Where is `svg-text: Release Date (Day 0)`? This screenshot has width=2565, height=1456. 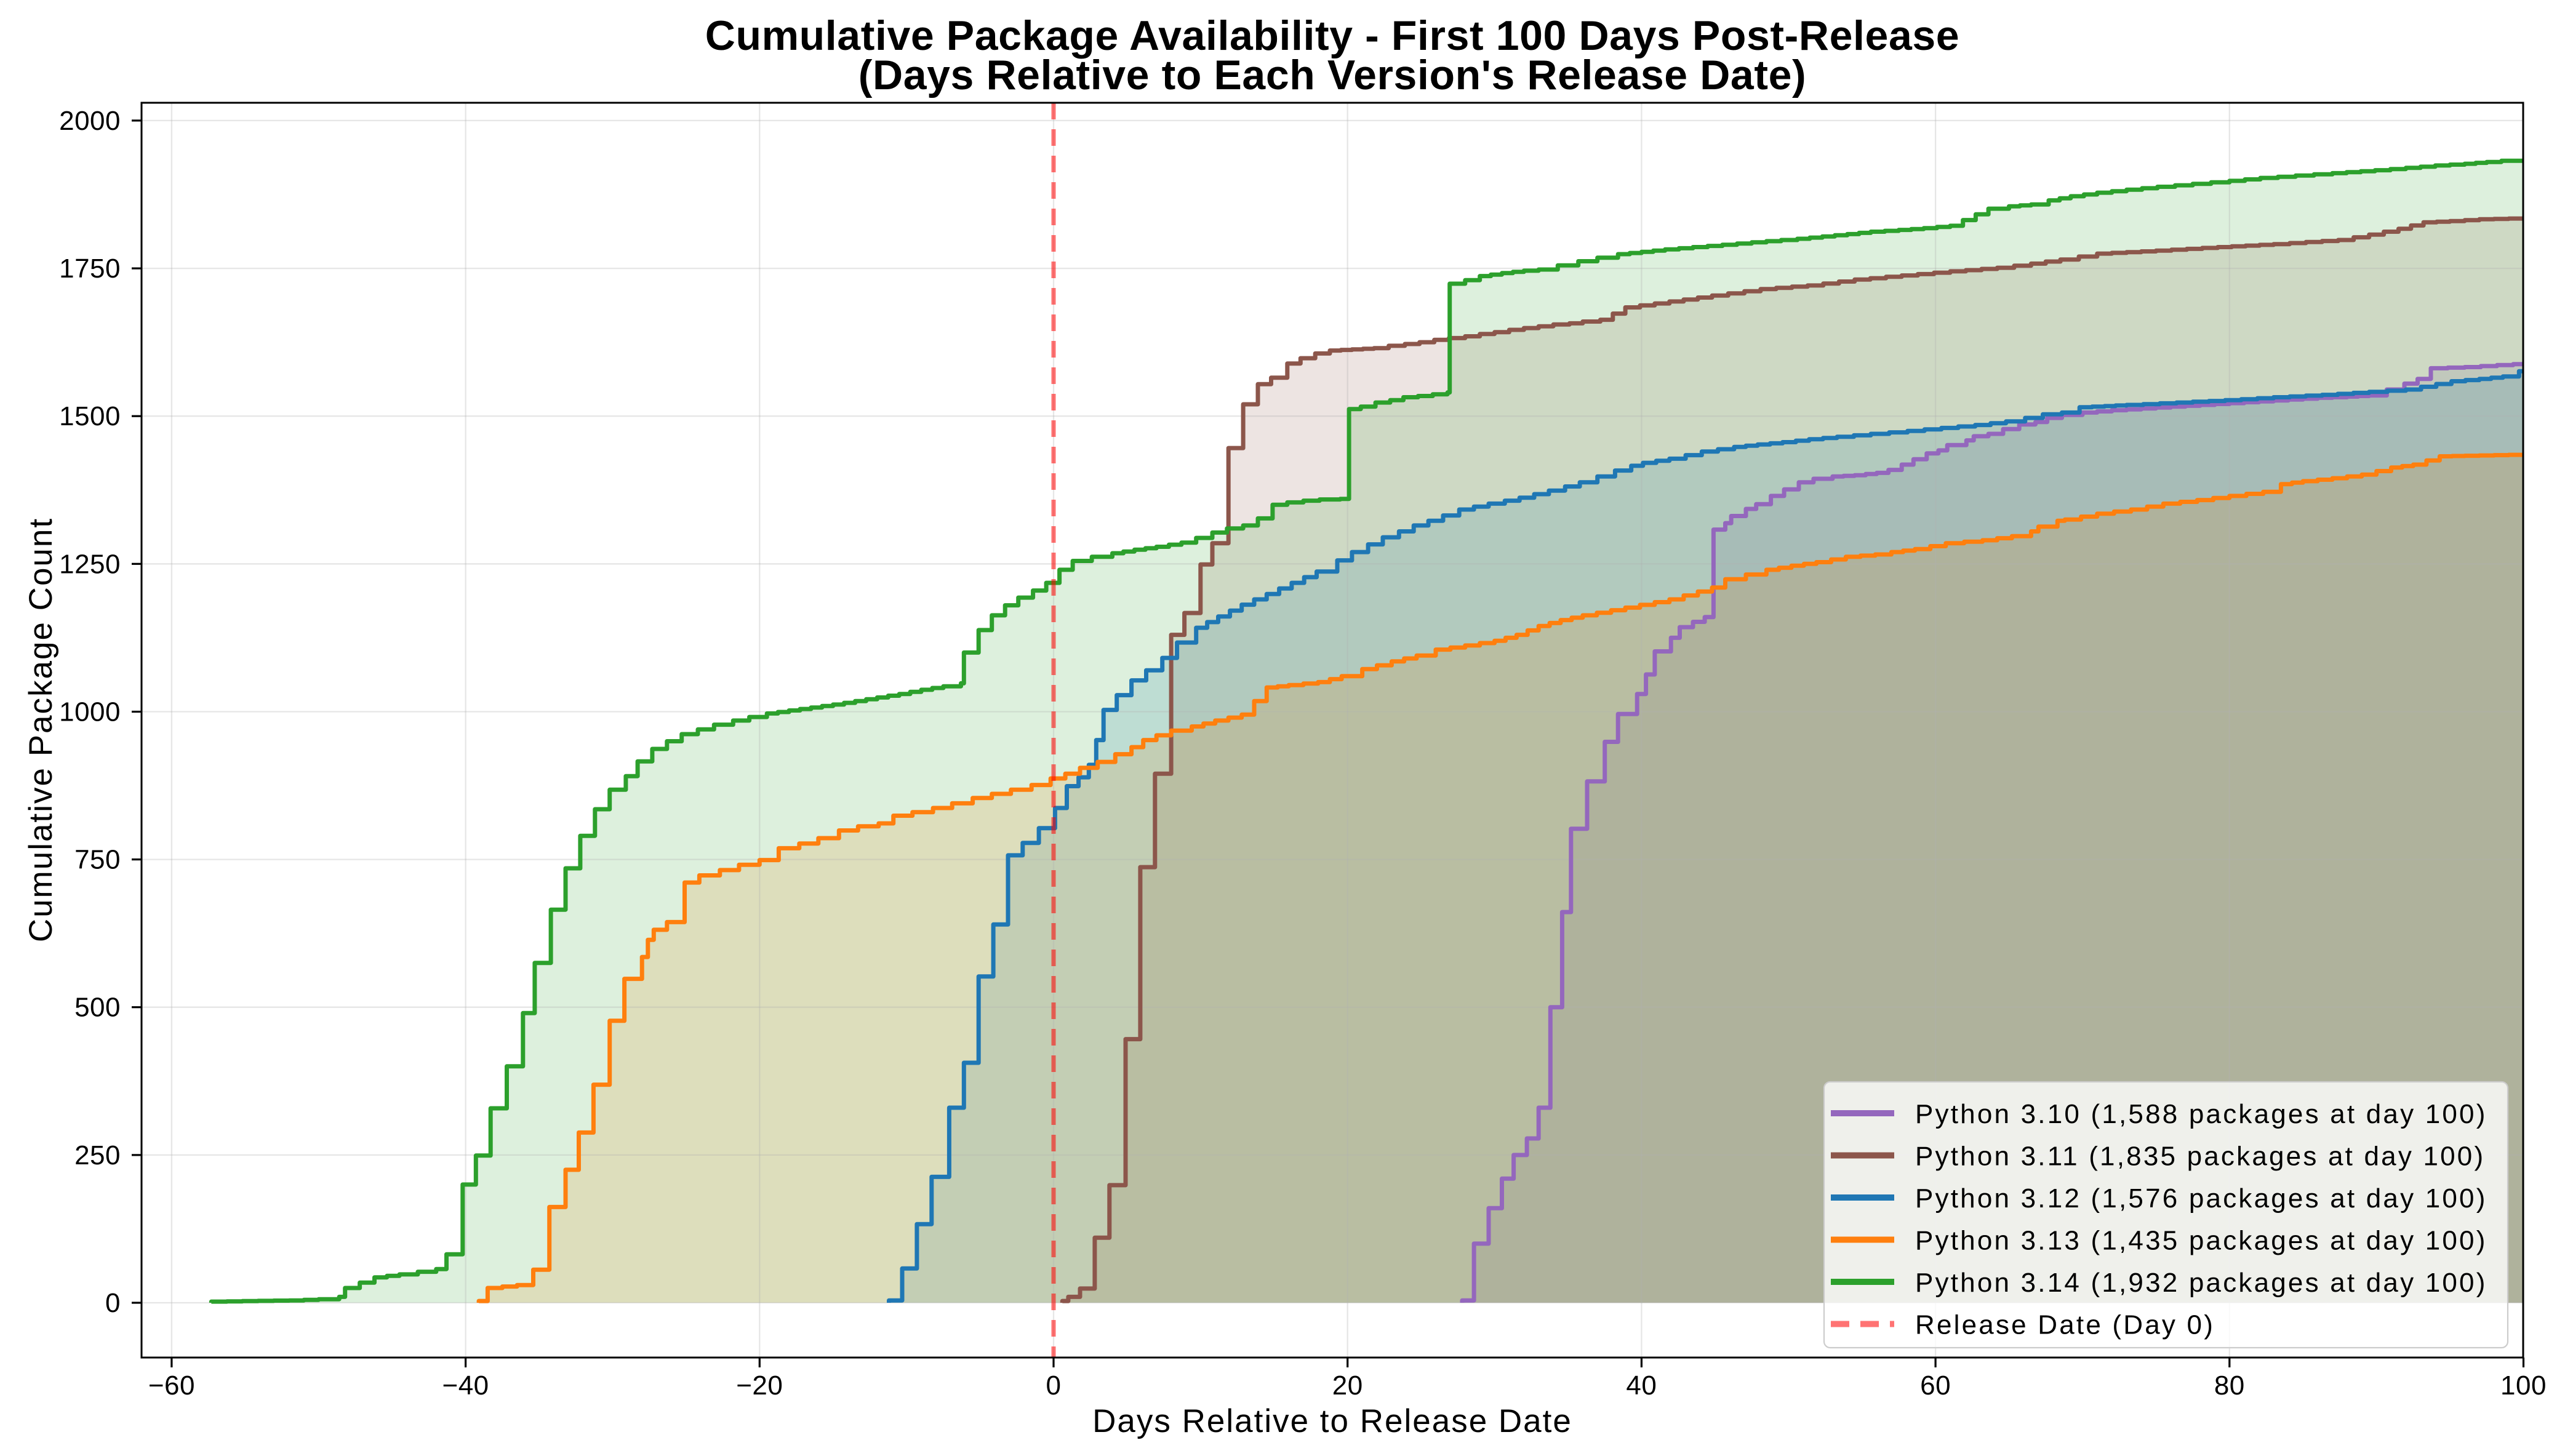 svg-text: Release Date (Day 0) is located at coordinates (2065, 1325).